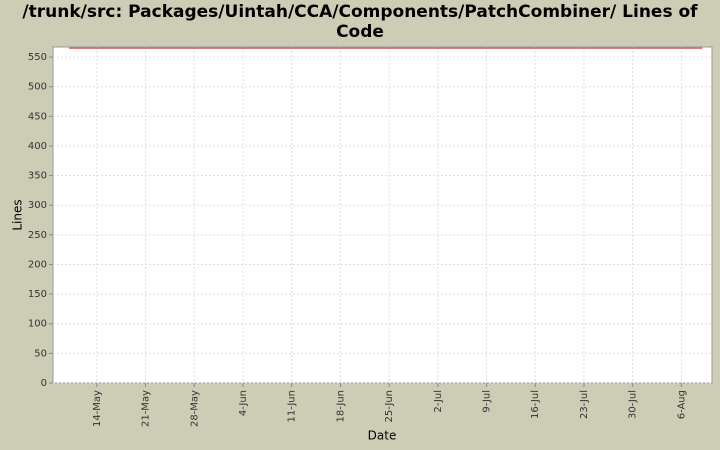  I want to click on x-tick-label: 14-May, so click(97, 408).